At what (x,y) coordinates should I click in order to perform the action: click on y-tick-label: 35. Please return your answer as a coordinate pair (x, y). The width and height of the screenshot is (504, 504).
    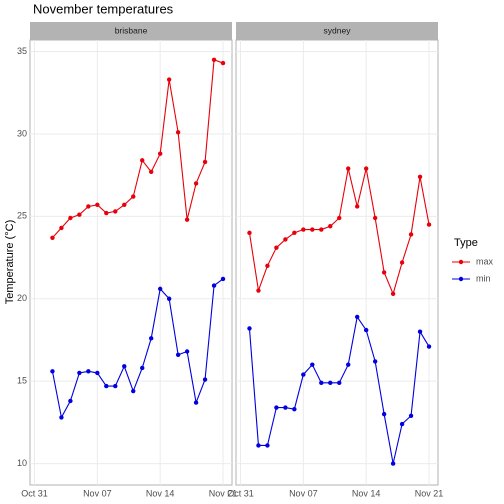
    Looking at the image, I should click on (22, 51).